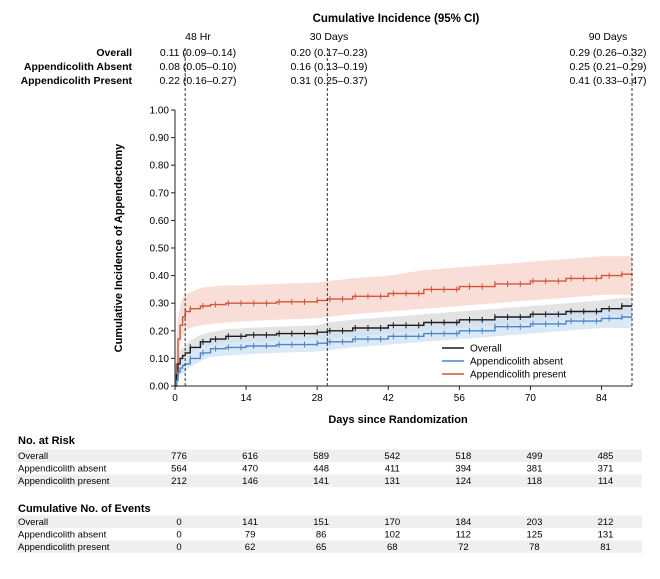 This screenshot has width=660, height=579. I want to click on events-table-cell: 102, so click(392, 535).